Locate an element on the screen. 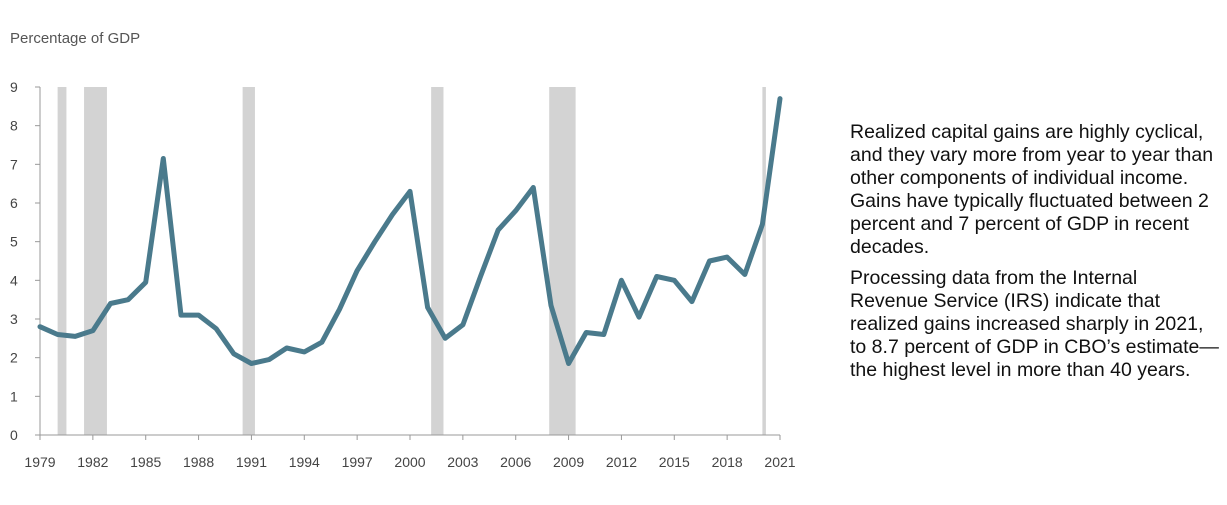  x-tick-label: 1994 is located at coordinates (304, 462).